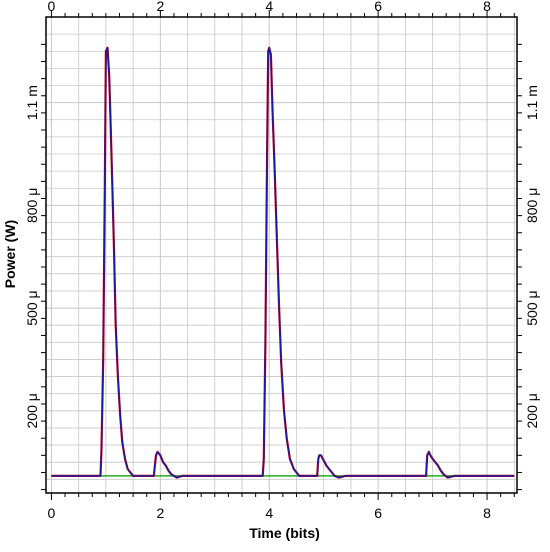 Image resolution: width=550 pixels, height=552 pixels. Describe the element at coordinates (32, 102) in the screenshot. I see `y-tick-label: 1.1 m` at that location.